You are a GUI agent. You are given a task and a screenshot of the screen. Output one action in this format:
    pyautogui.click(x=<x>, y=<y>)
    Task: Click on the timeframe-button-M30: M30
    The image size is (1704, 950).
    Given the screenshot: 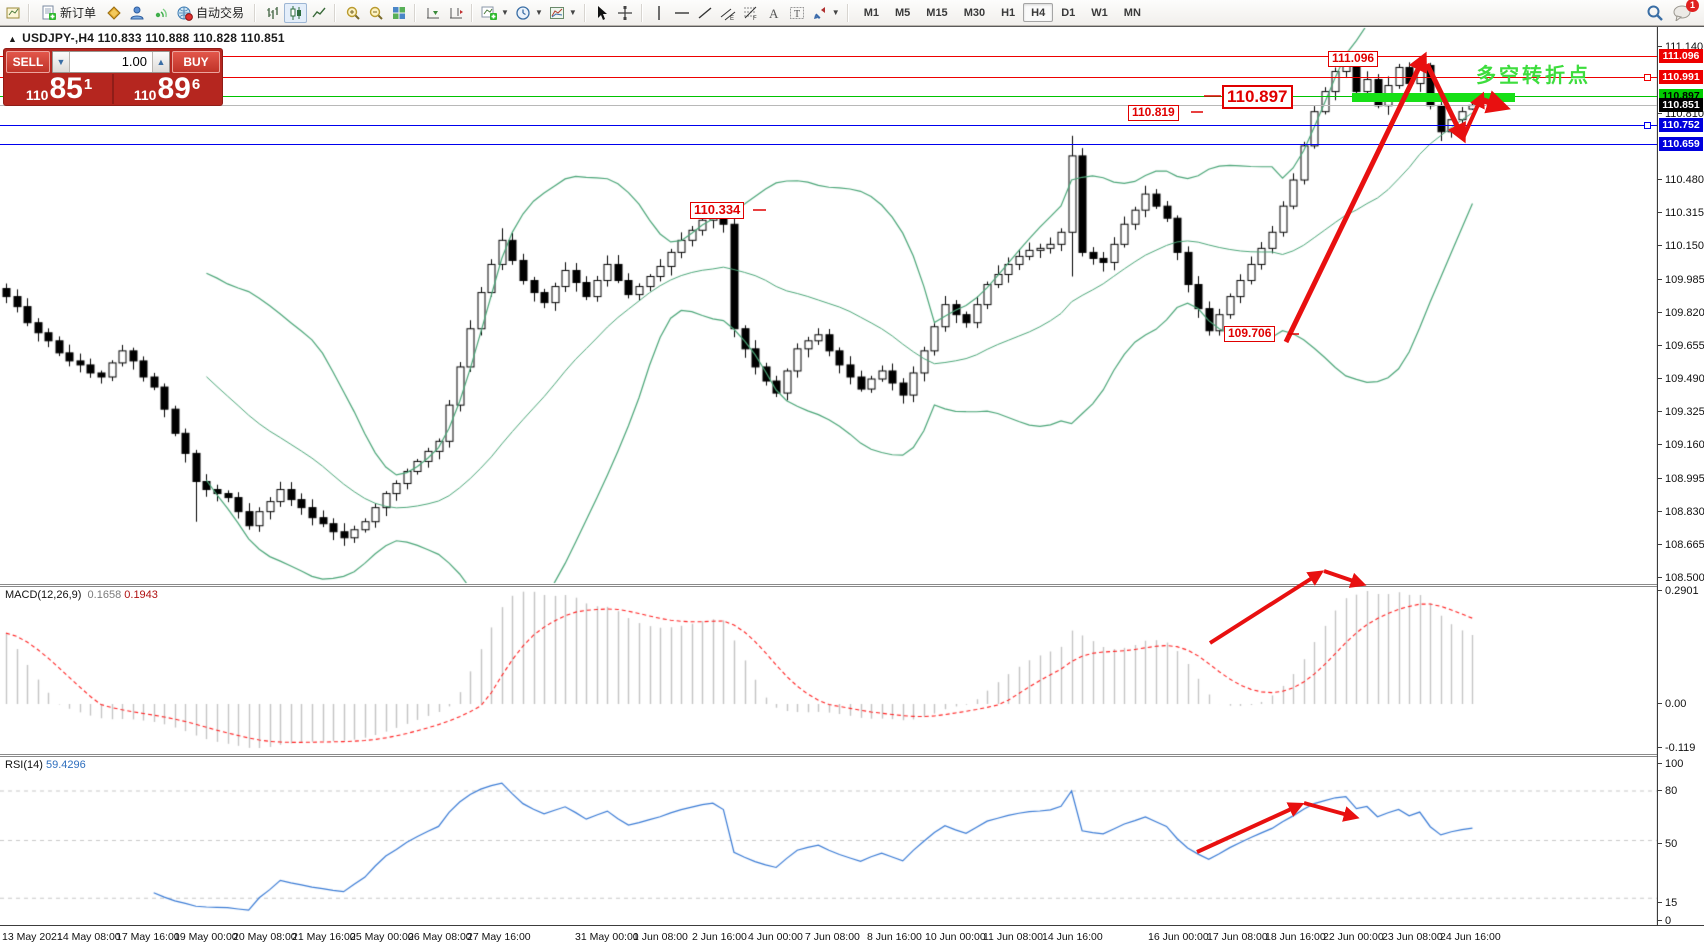 What is the action you would take?
    pyautogui.click(x=974, y=12)
    